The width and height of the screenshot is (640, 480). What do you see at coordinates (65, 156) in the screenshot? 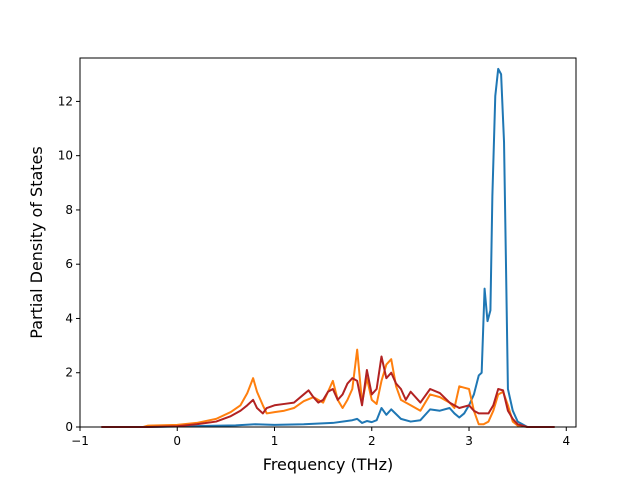
I see `y-tick-label: 10` at bounding box center [65, 156].